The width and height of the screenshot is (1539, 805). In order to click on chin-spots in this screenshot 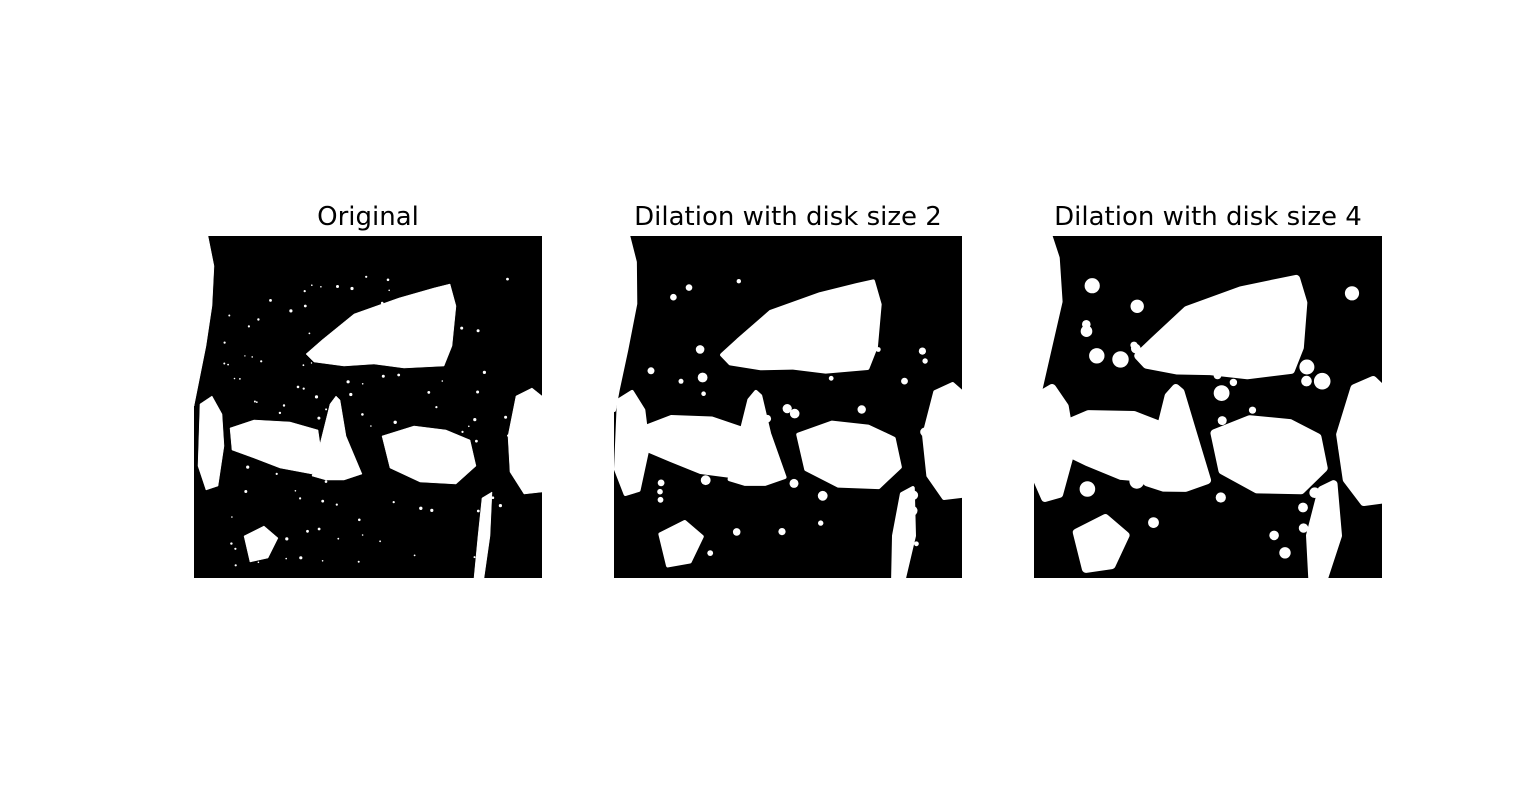, I will do `click(681, 544)`.